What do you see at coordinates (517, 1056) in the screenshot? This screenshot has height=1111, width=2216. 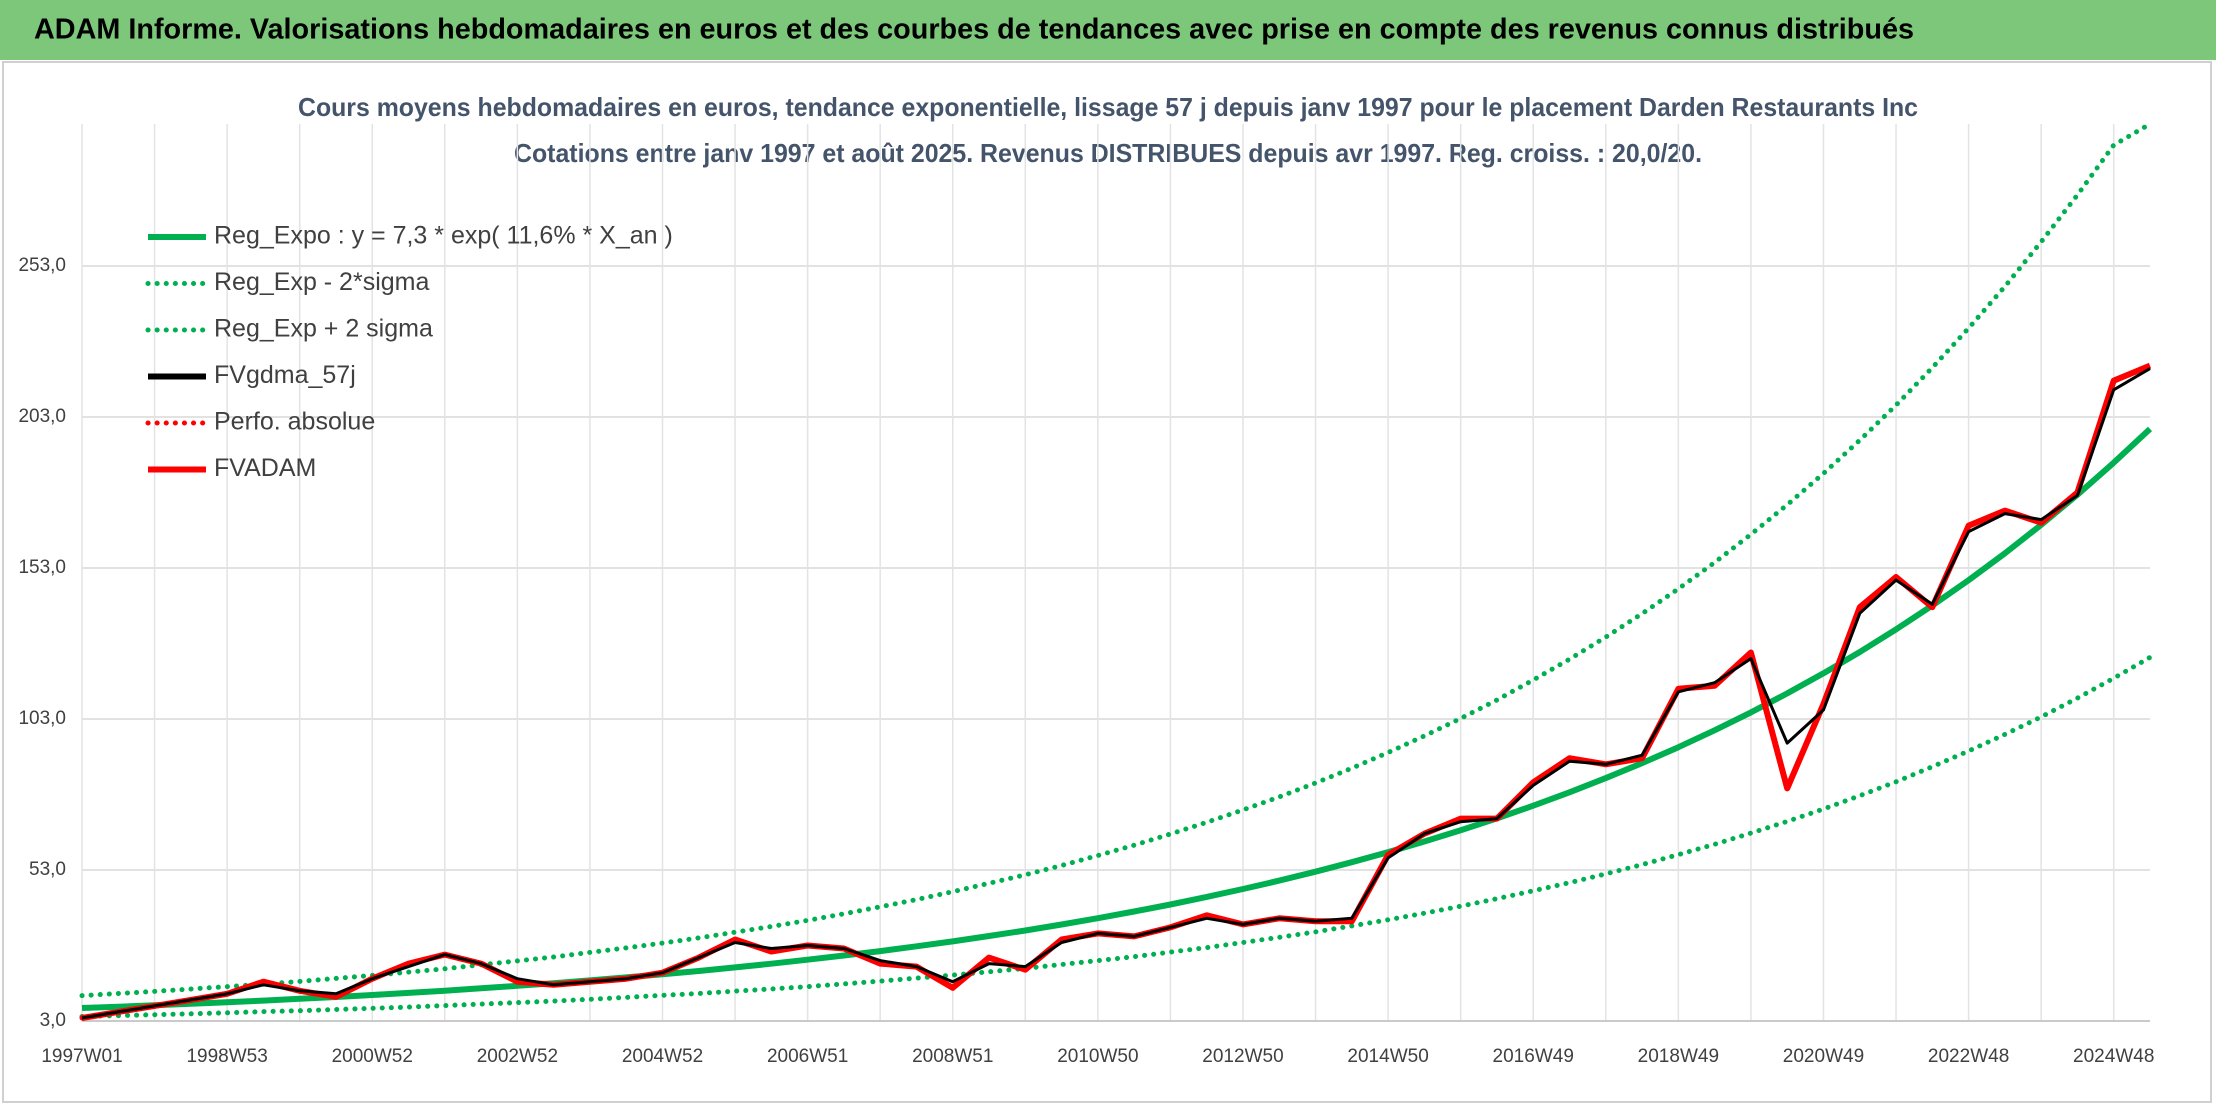 I see `x-tick-label: 2002W52` at bounding box center [517, 1056].